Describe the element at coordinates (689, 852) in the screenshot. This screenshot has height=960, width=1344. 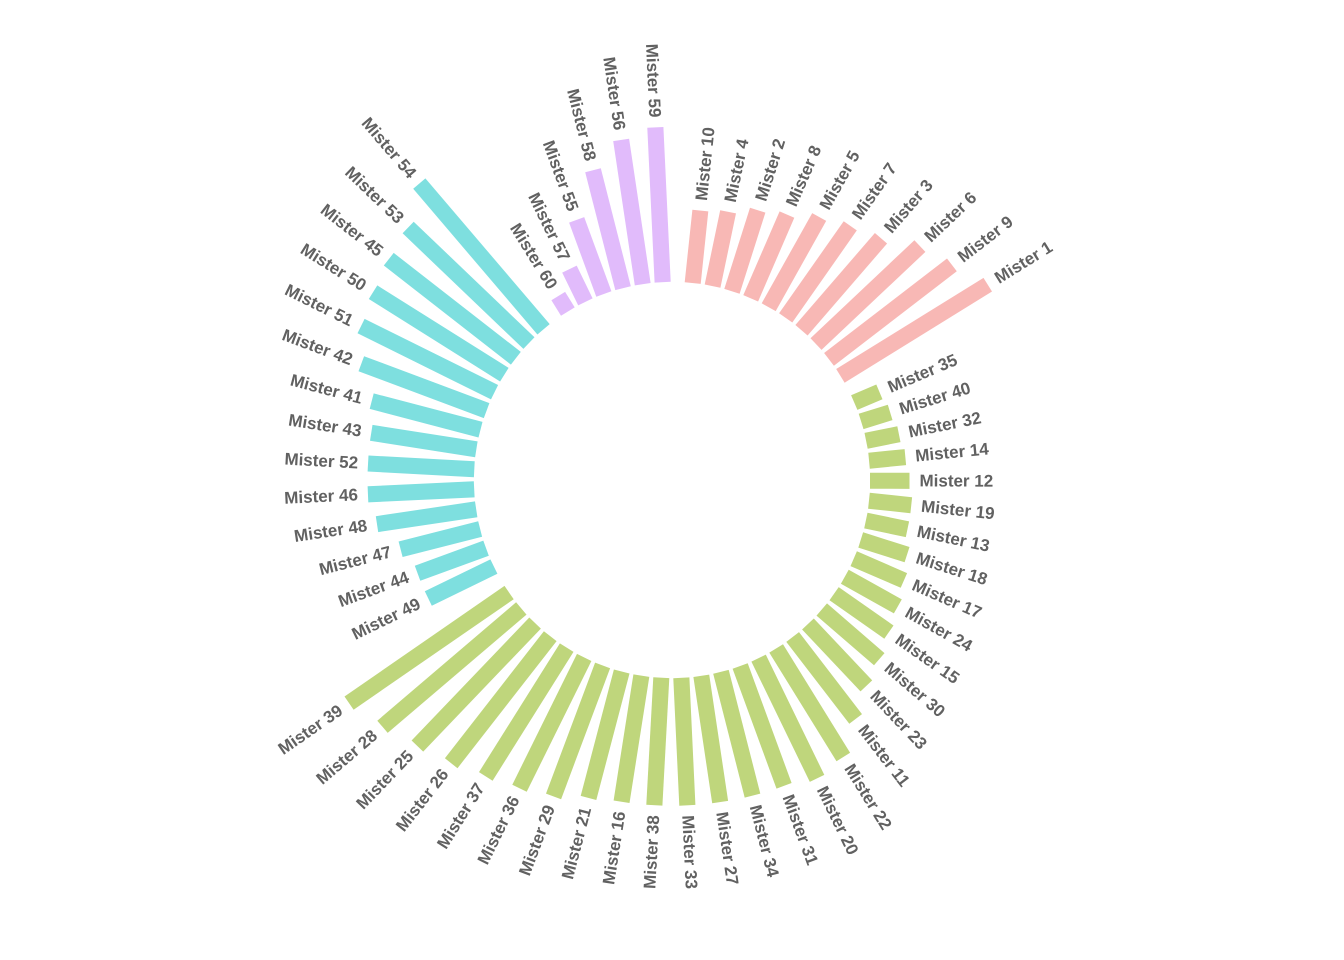
I see `bar-label: Mister 33` at that location.